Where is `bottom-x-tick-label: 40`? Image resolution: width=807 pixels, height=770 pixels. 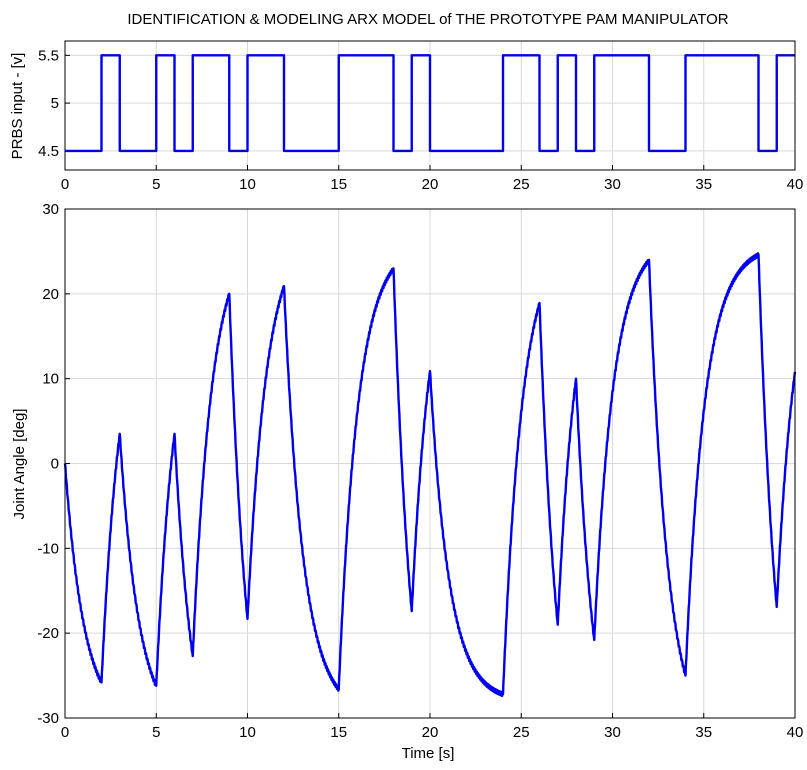 bottom-x-tick-label: 40 is located at coordinates (795, 732).